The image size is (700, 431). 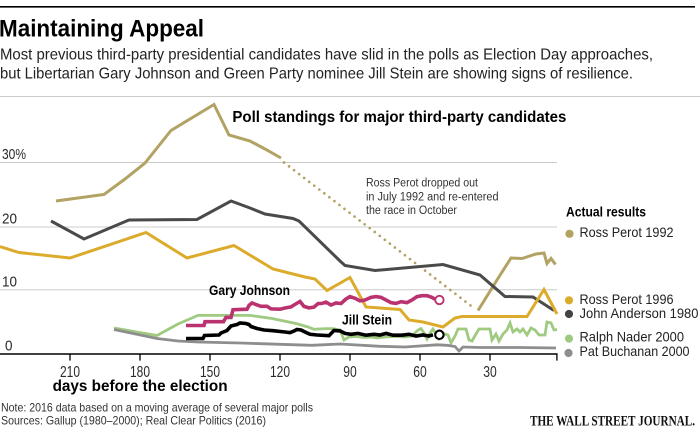 I want to click on svg-text: 0, so click(x=9, y=346).